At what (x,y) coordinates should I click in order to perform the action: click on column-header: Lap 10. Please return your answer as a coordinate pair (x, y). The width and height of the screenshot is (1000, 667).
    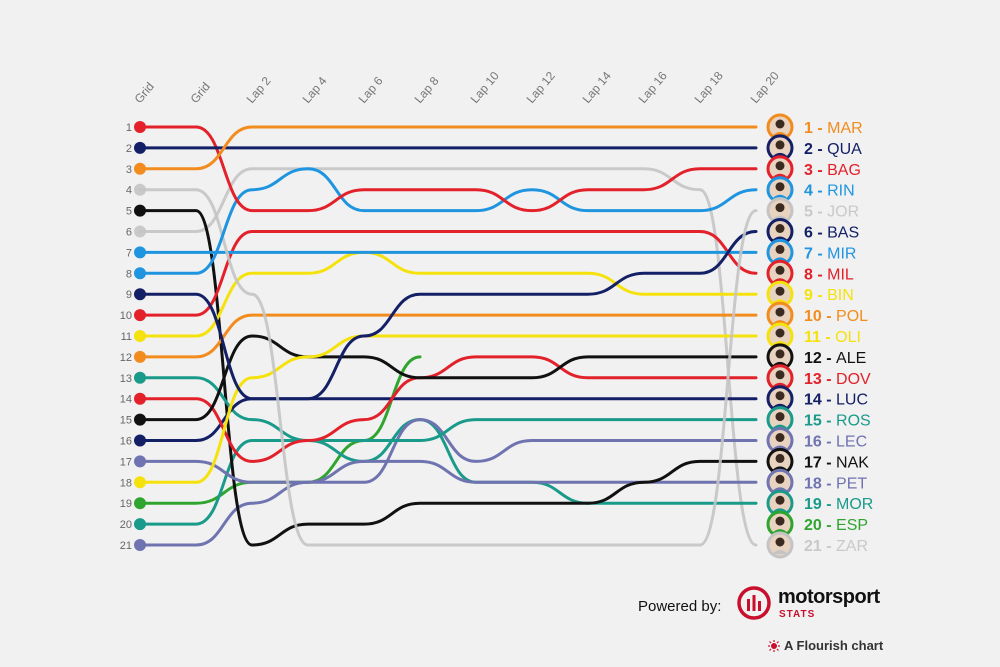
    Looking at the image, I should click on (485, 87).